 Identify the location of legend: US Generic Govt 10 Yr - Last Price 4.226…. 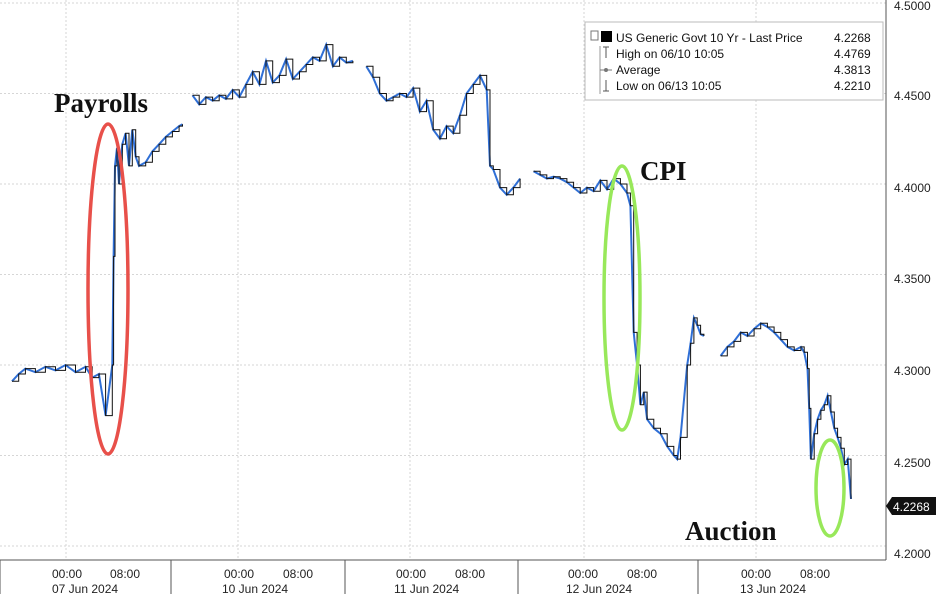
(734, 61).